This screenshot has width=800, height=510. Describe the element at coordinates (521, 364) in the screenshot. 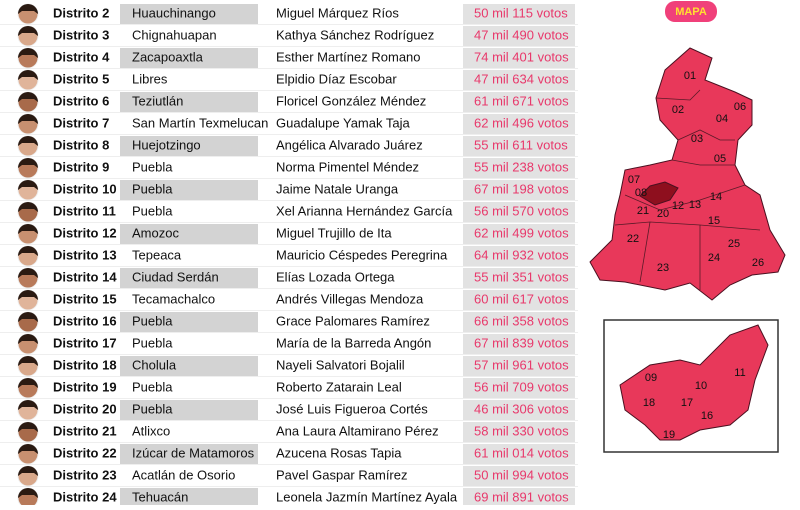

I see `votes: 57 mil 961 votos` at that location.